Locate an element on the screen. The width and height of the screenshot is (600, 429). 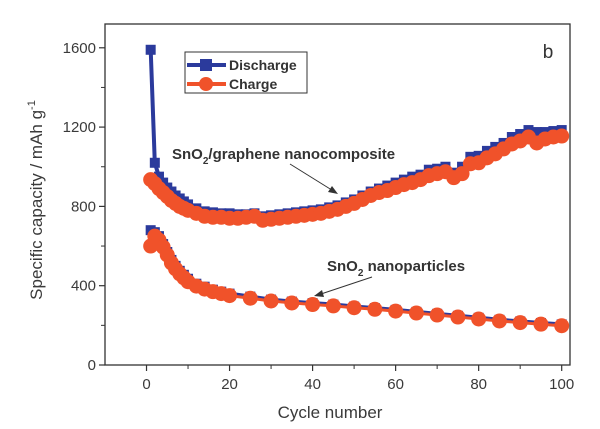
legend-charge-label: Charge is located at coordinates (253, 84).